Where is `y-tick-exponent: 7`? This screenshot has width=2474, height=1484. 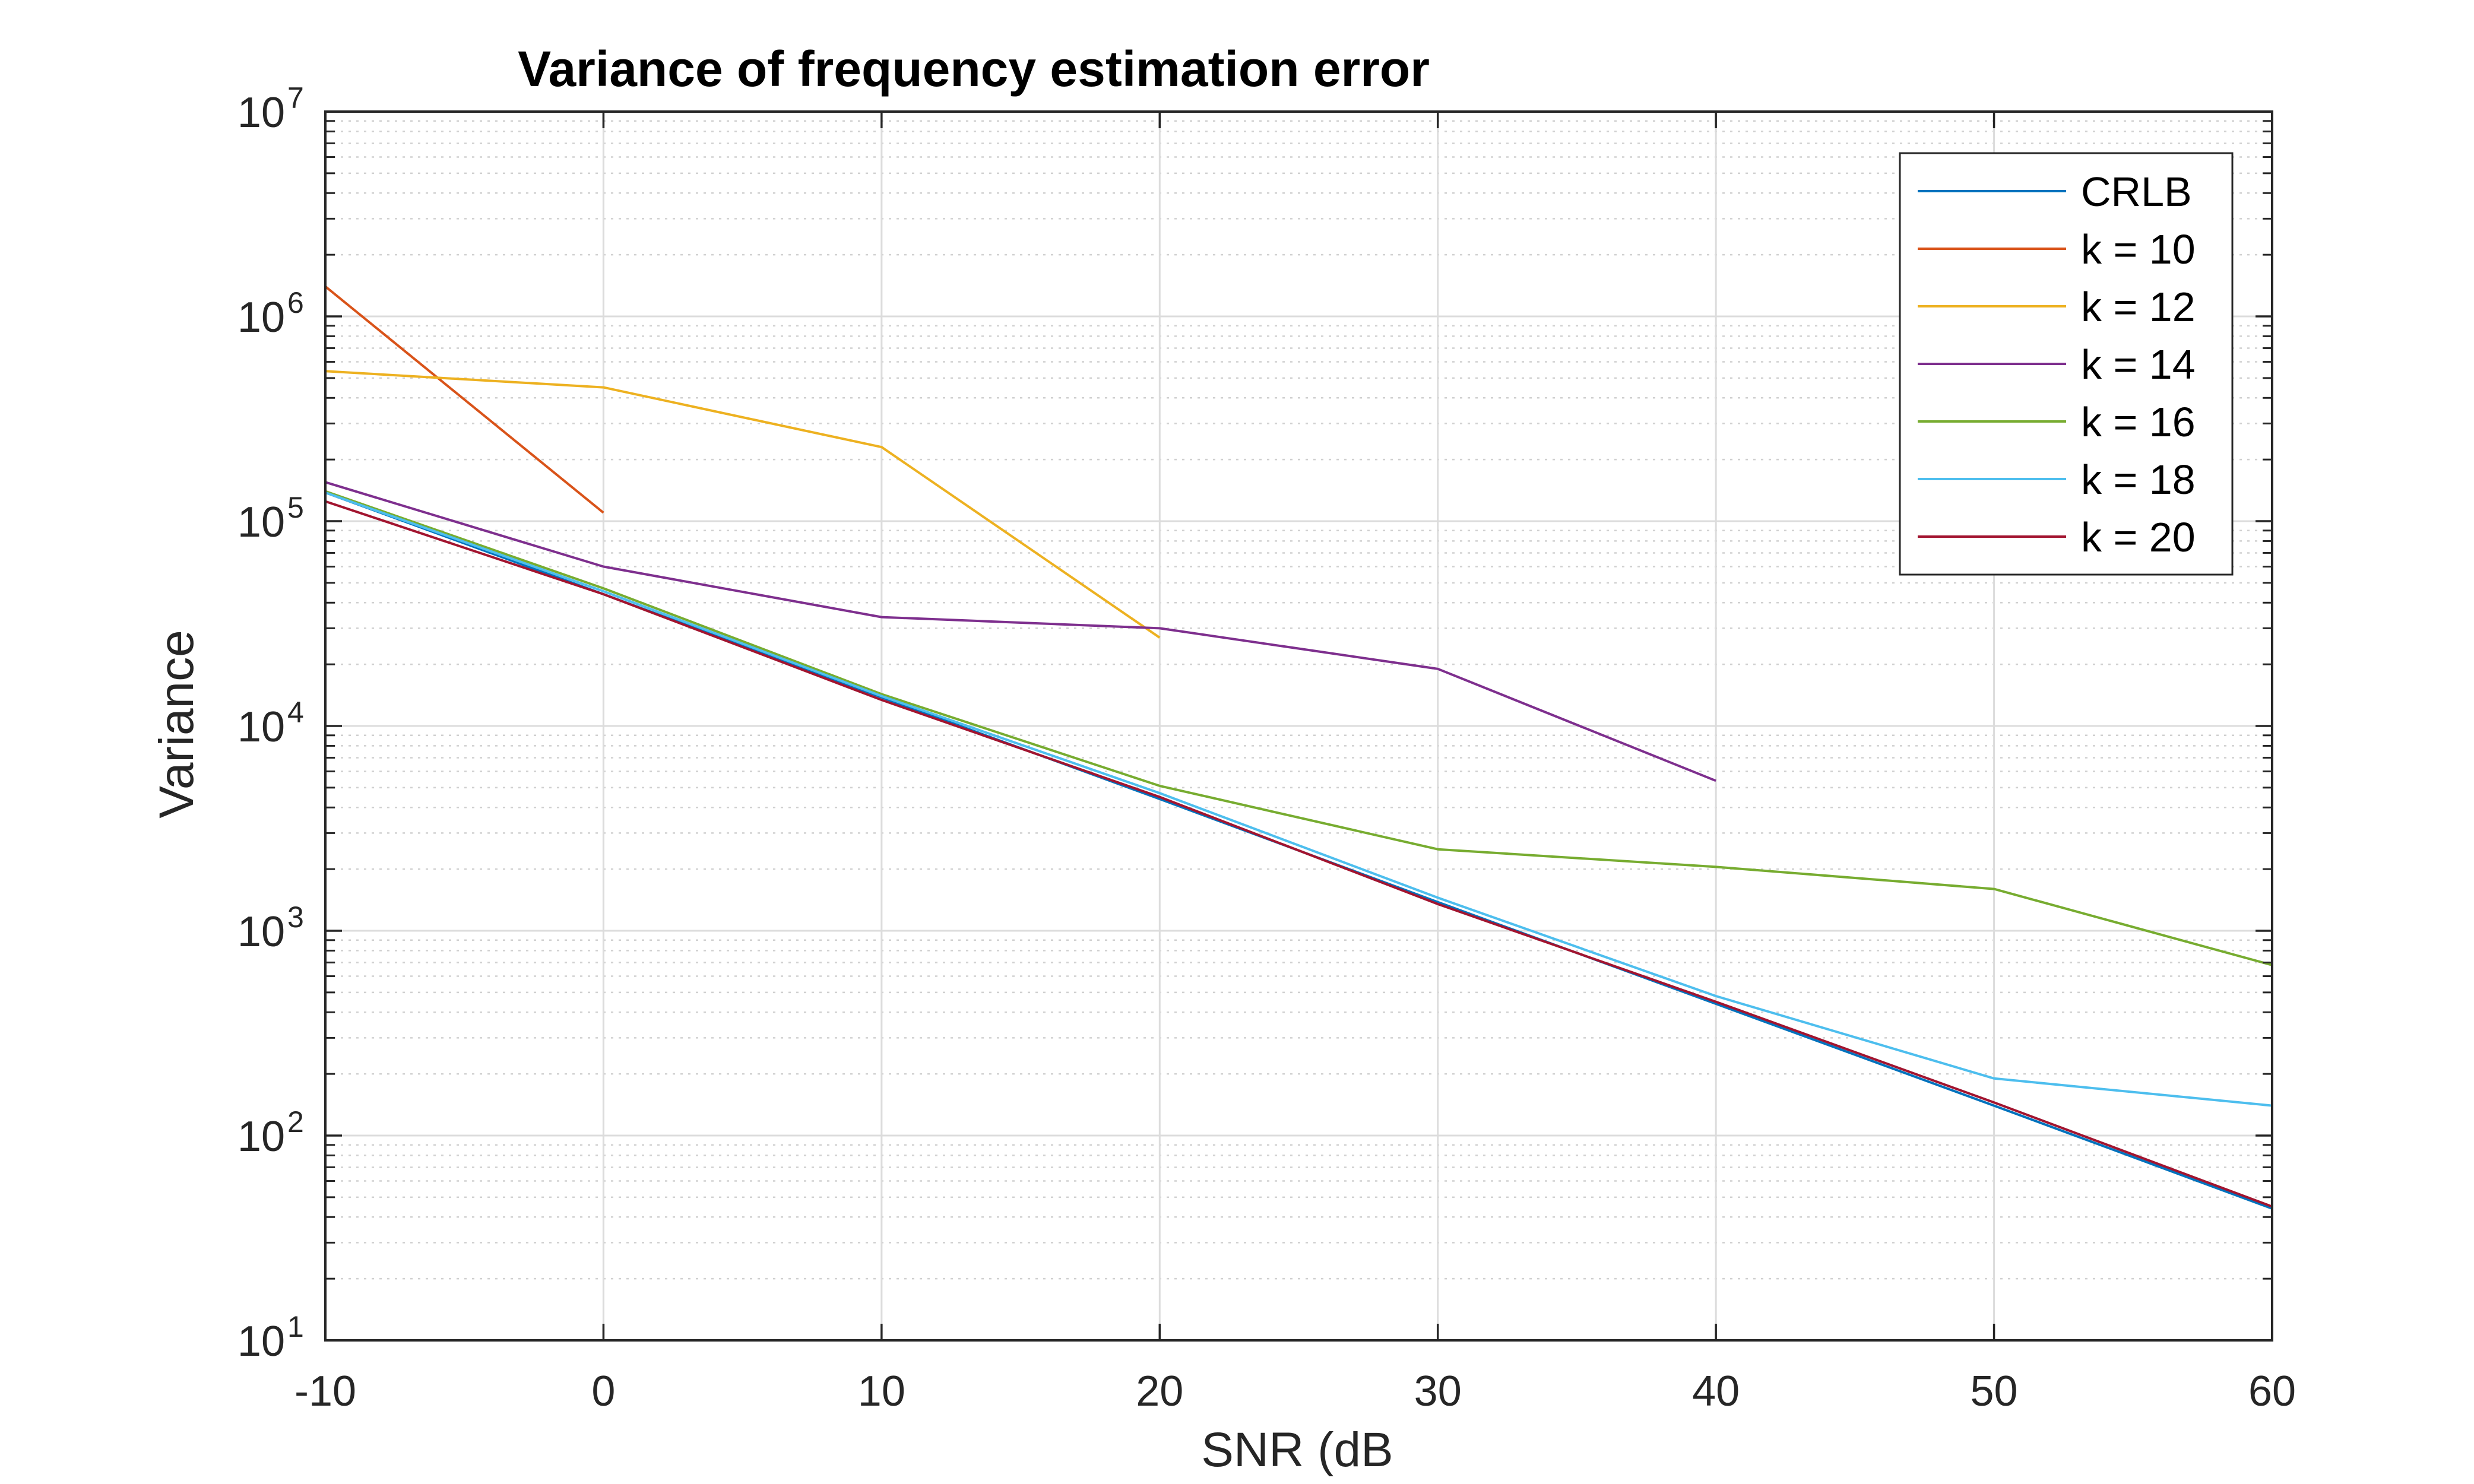 y-tick-exponent: 7 is located at coordinates (295, 98).